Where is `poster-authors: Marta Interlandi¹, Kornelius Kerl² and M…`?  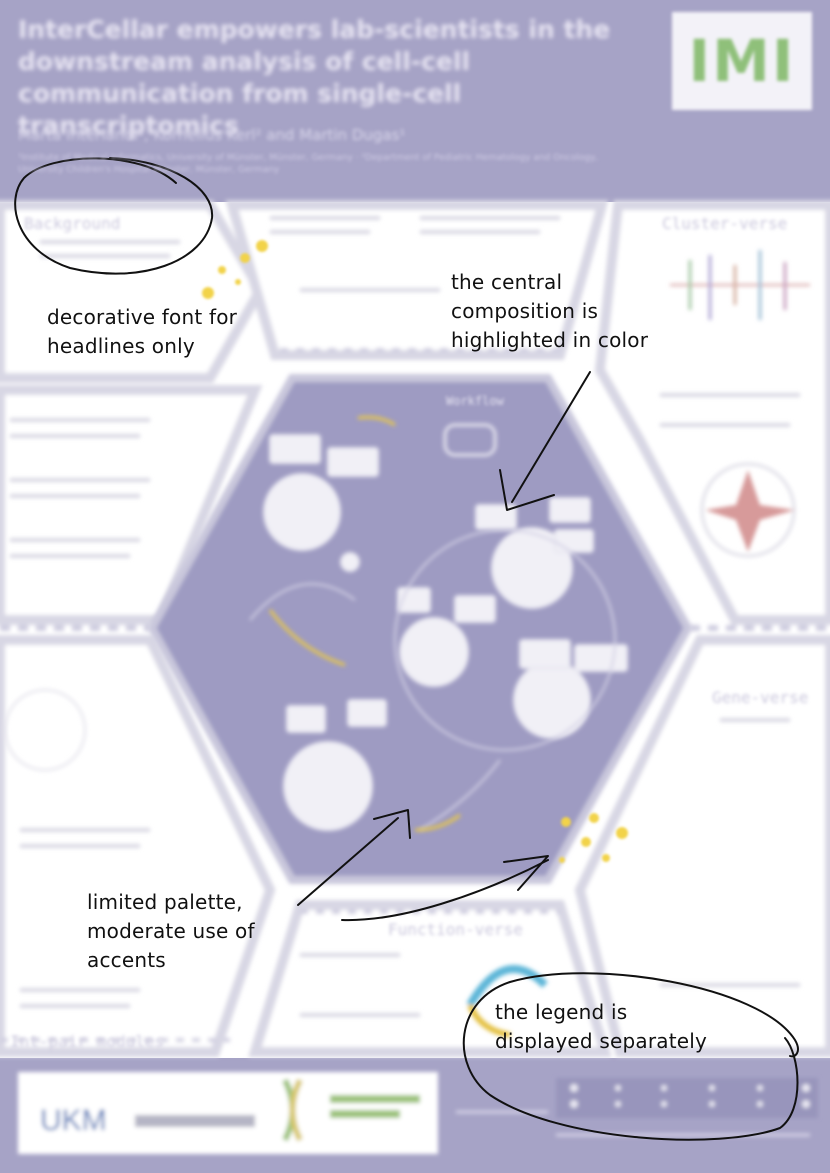
poster-authors: Marta Interlandi¹, Kornelius Kerl² and M… is located at coordinates (212, 135).